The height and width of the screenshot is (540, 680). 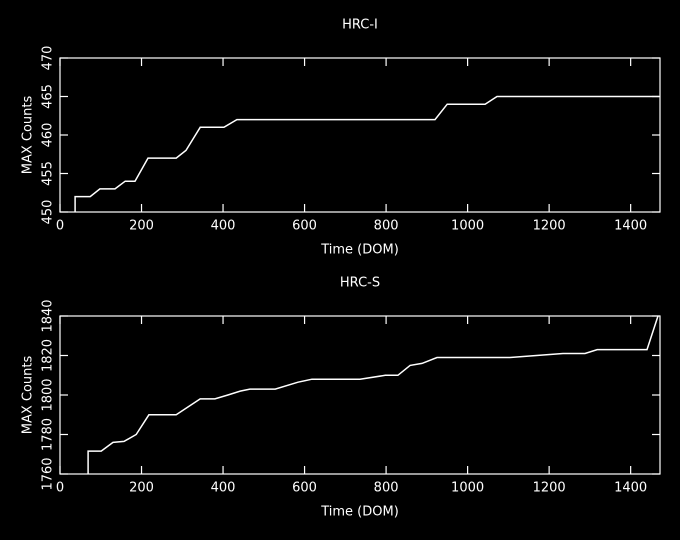 I want to click on y-tick-label: 455, so click(x=48, y=173).